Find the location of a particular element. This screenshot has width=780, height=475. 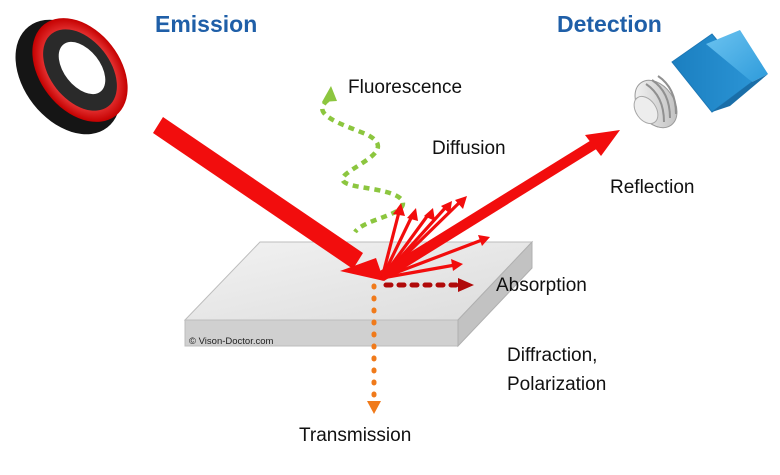

diffusion-label: Diffusion is located at coordinates (469, 148).